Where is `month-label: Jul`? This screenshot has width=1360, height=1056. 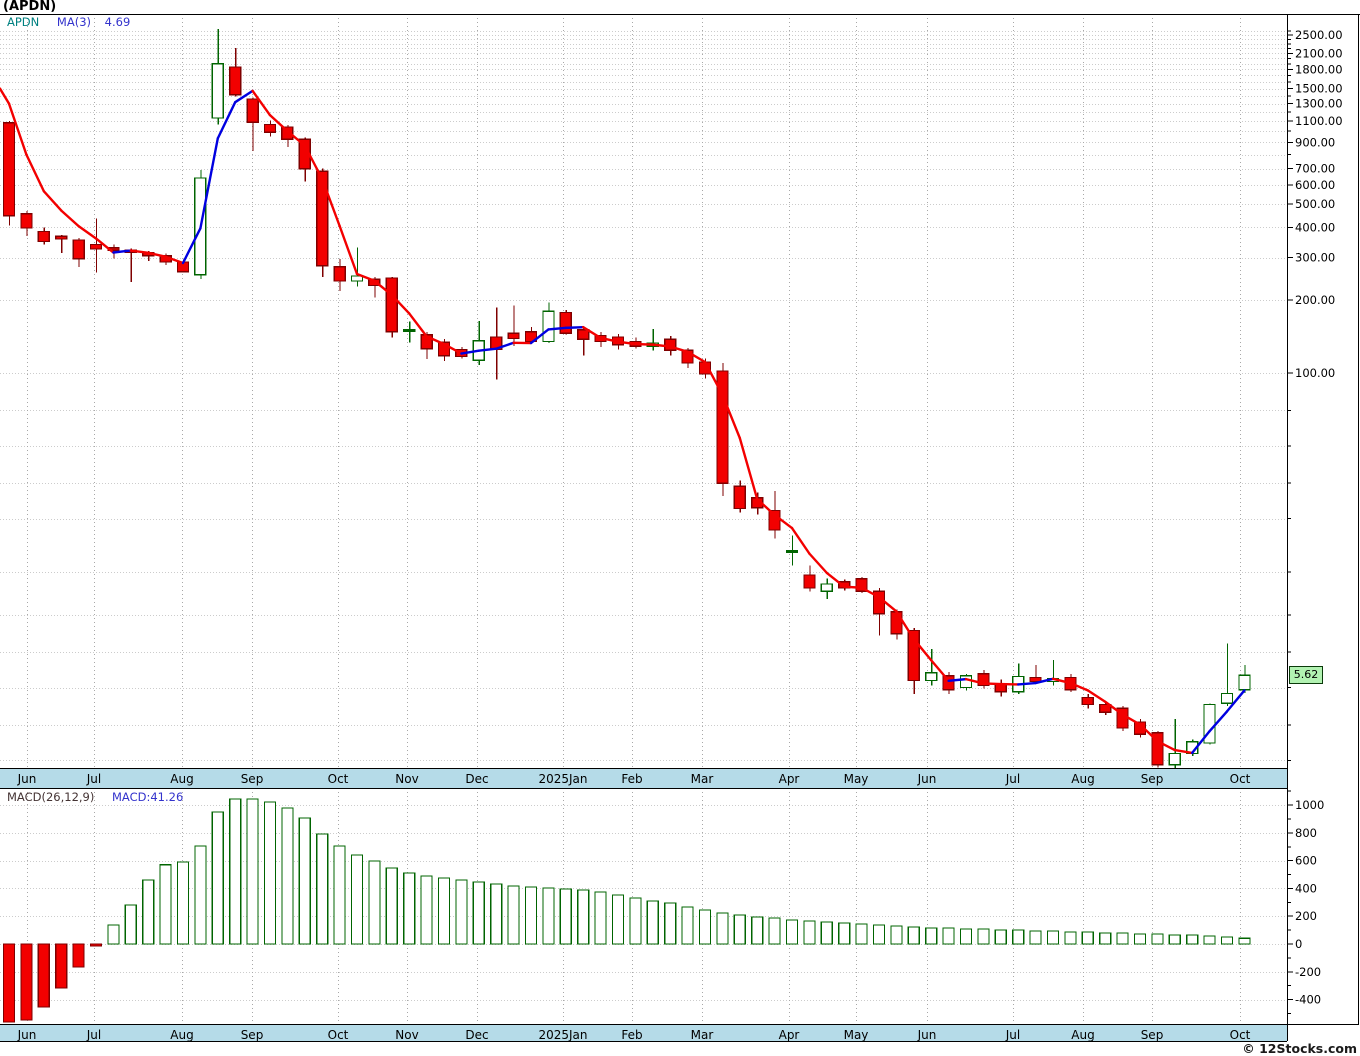
month-label: Jul is located at coordinates (1012, 779).